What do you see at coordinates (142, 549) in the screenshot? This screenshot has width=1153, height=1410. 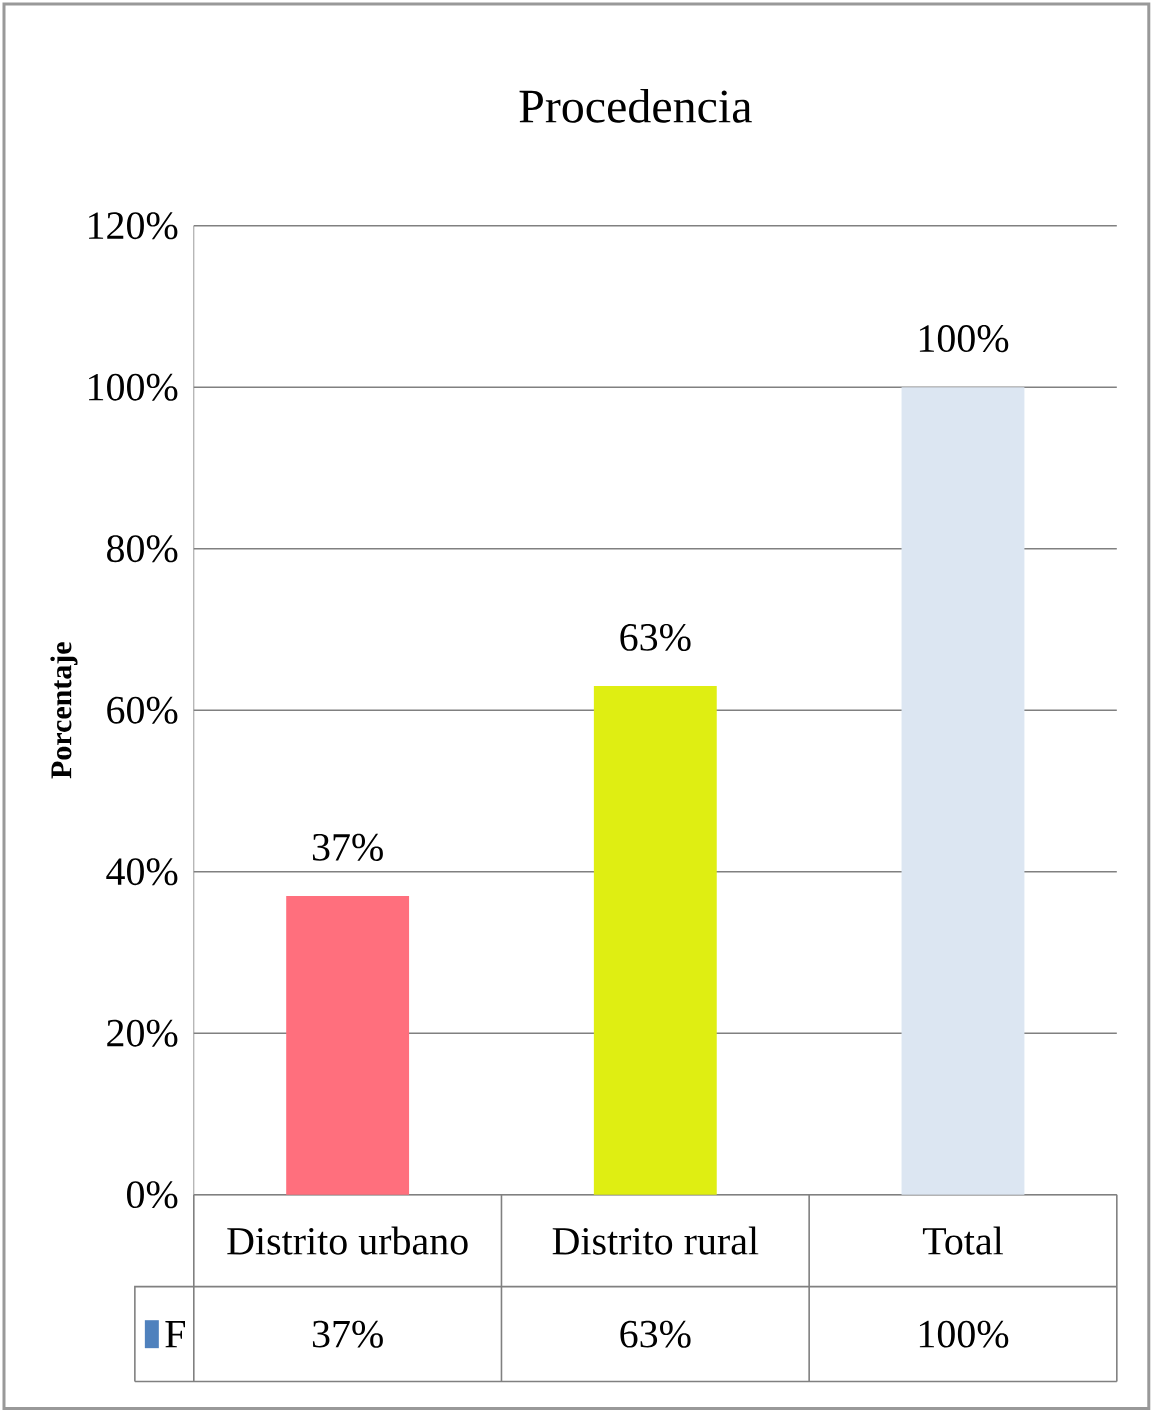 I see `y-tick-label: 80%` at bounding box center [142, 549].